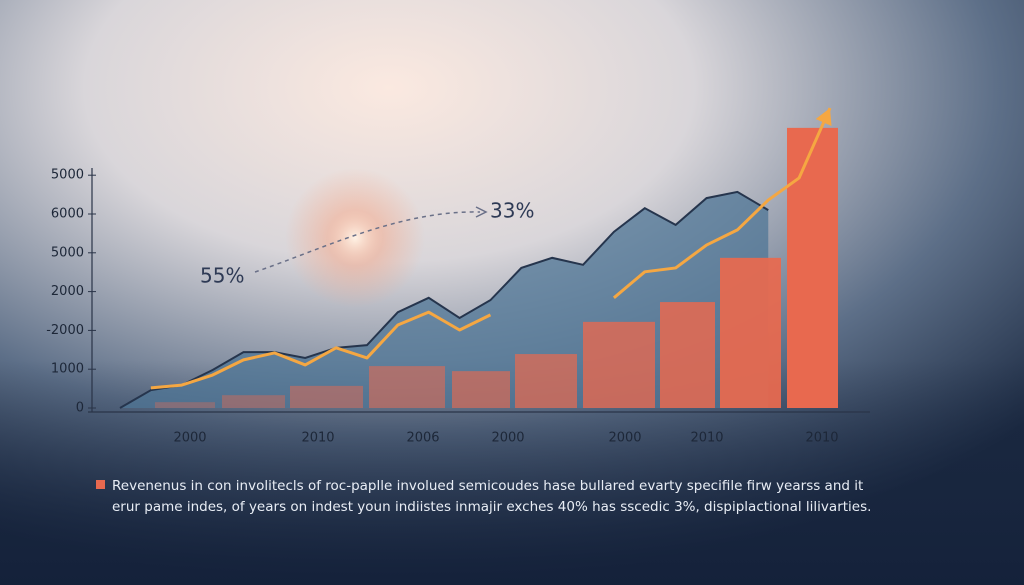 This screenshot has height=585, width=1024. What do you see at coordinates (222, 276) in the screenshot?
I see `annotation: 55%` at bounding box center [222, 276].